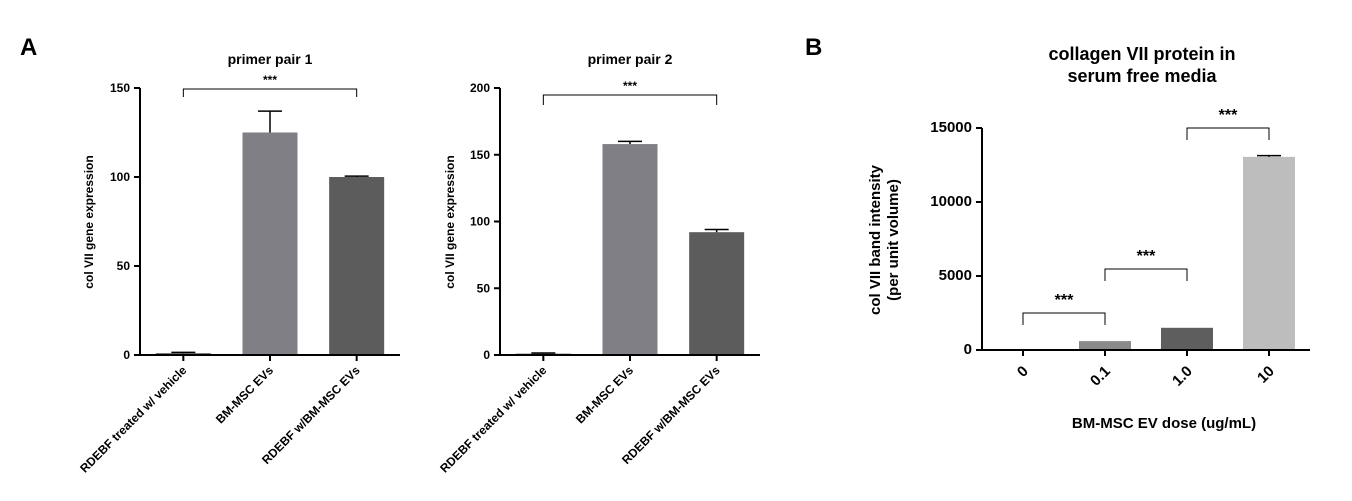  I want to click on chart-title-line: serum free media, so click(1142, 76).